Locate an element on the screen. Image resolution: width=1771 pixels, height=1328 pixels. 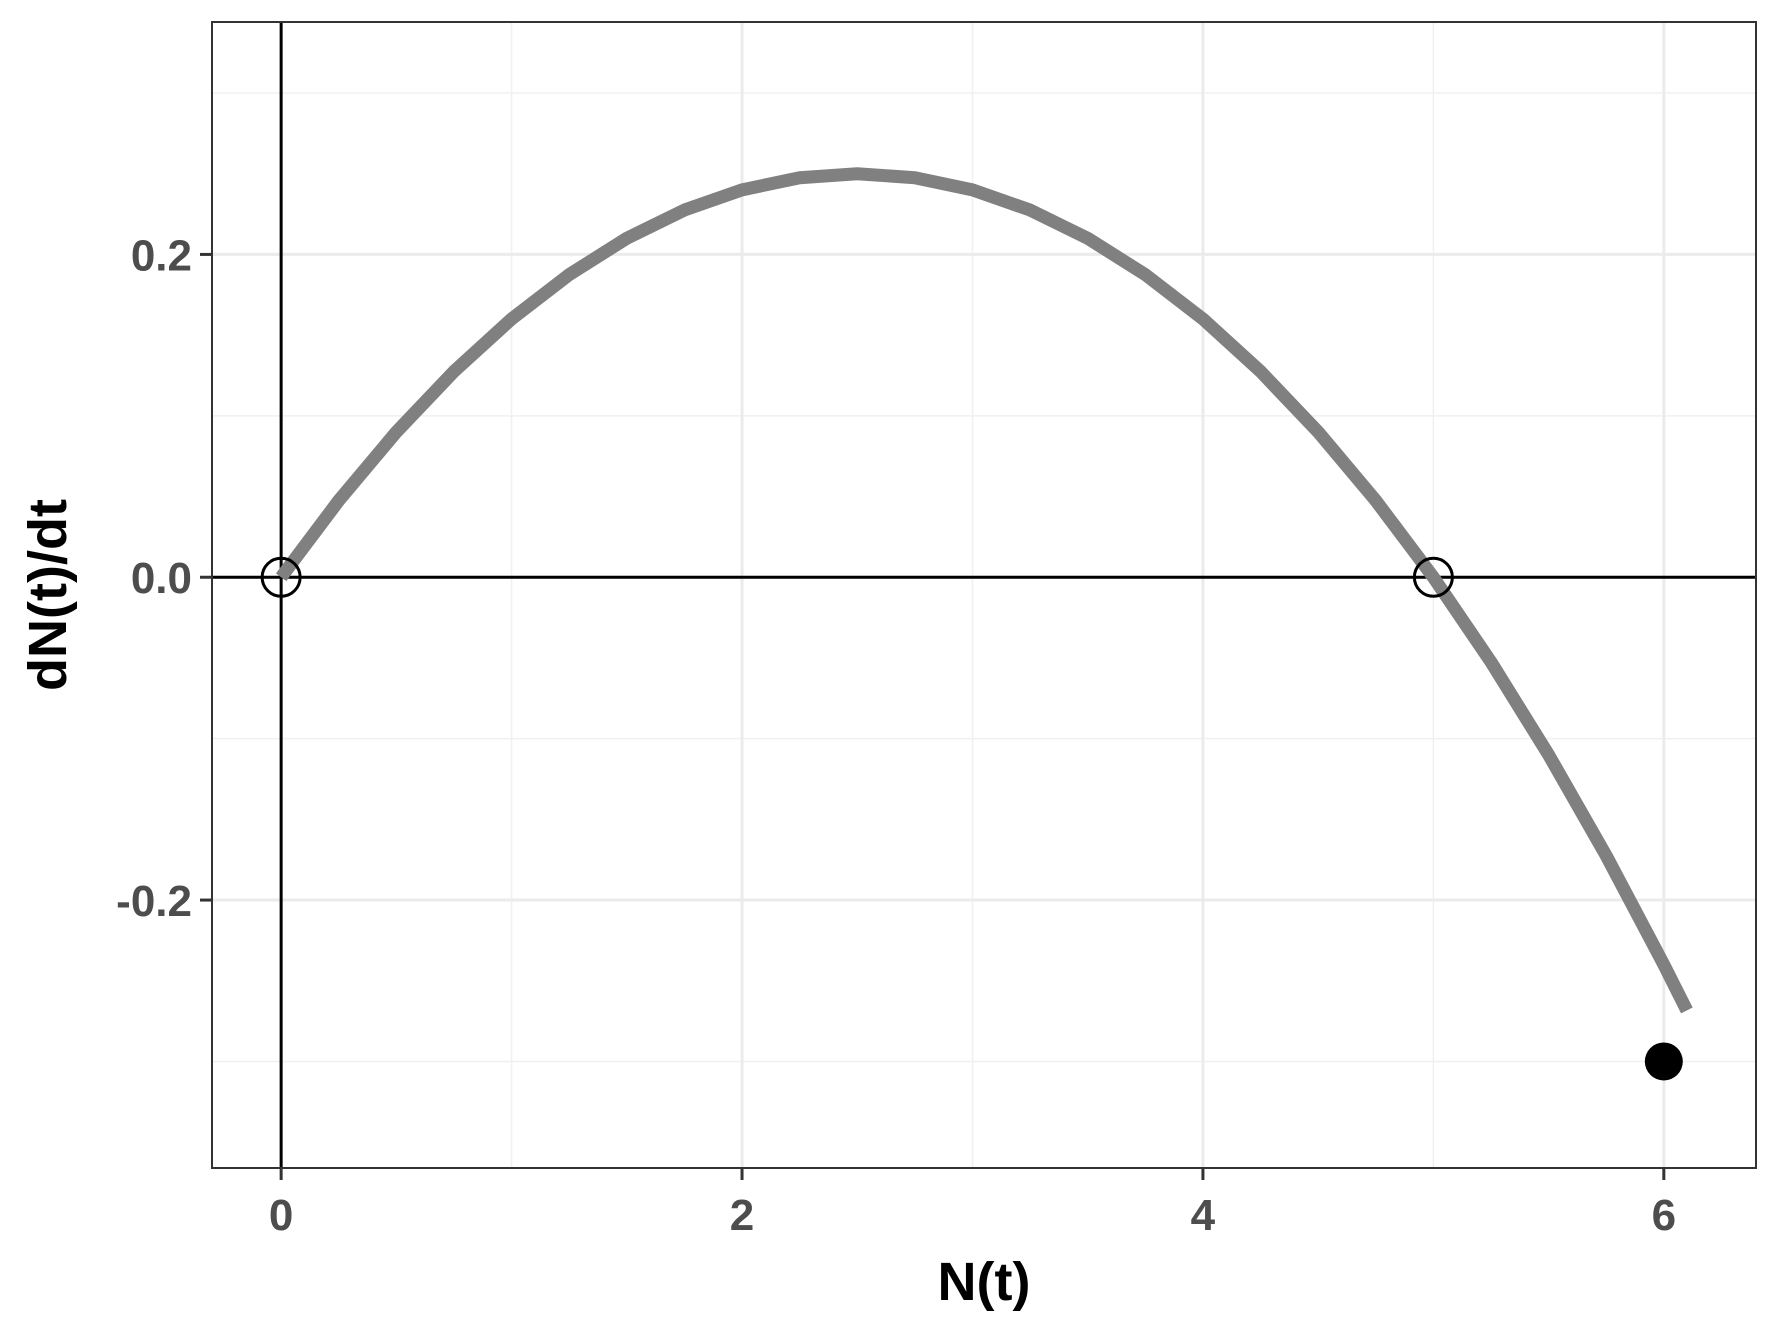
filled-point-marker is located at coordinates (1663, 1061).